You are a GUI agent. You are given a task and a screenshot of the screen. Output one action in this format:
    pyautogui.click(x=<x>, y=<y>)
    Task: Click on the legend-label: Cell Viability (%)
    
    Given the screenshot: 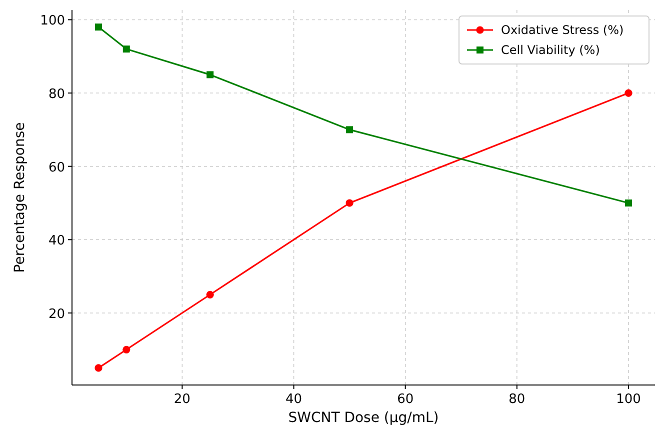 What is the action you would take?
    pyautogui.click(x=550, y=50)
    